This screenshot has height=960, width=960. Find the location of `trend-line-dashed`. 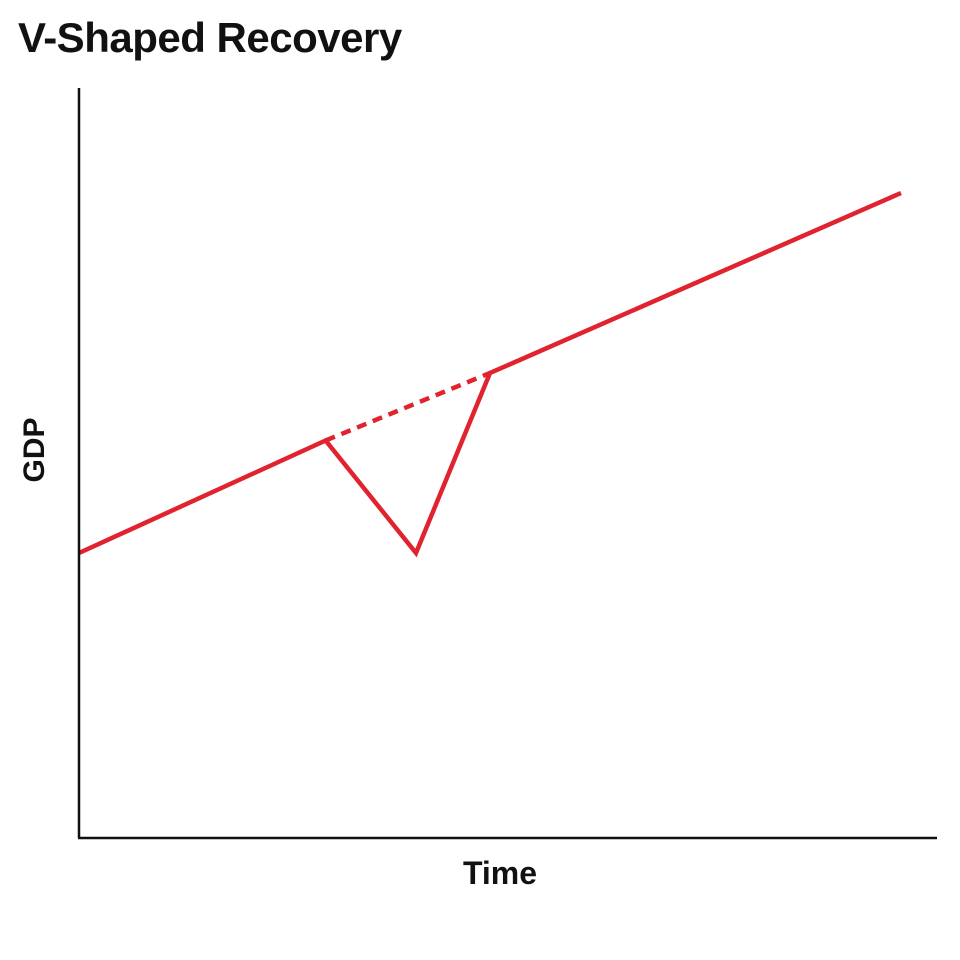

trend-line-dashed is located at coordinates (407, 406).